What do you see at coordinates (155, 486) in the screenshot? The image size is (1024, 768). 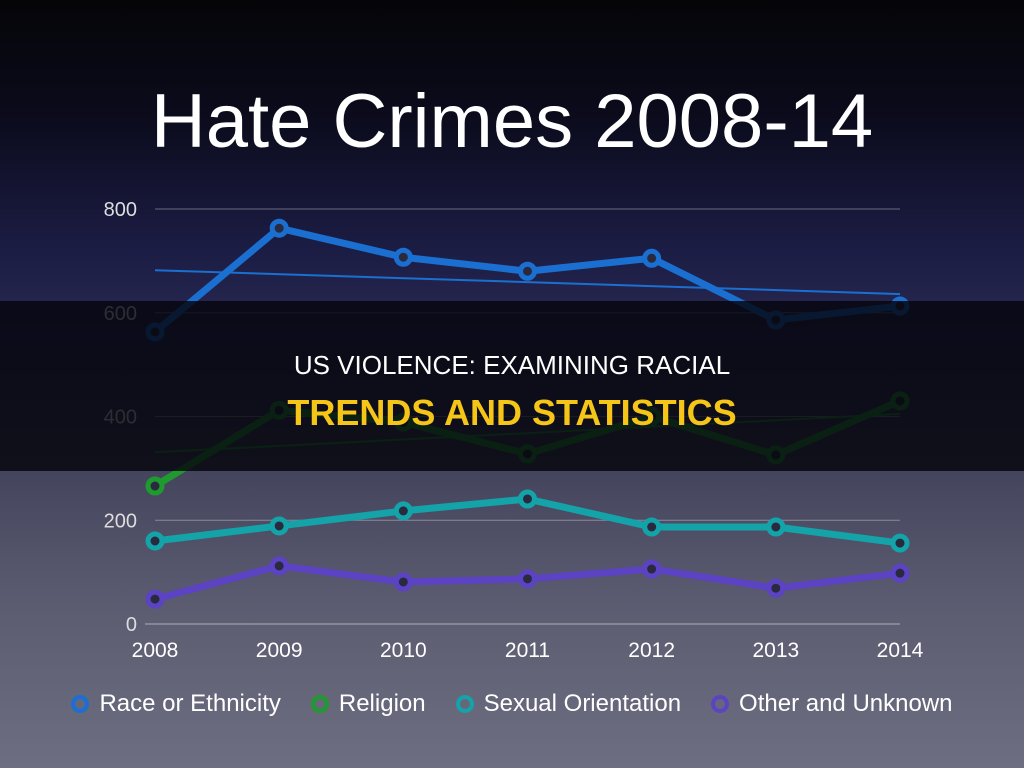 I see `data-point-religion` at bounding box center [155, 486].